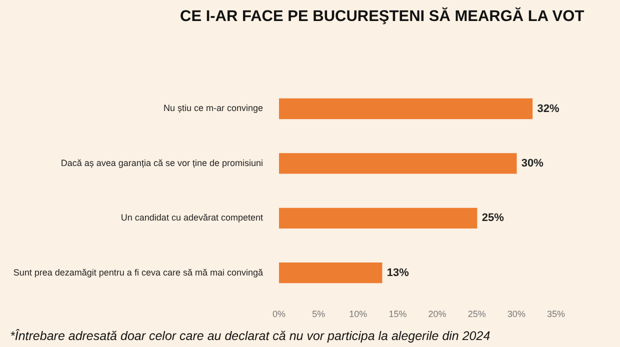 The height and width of the screenshot is (347, 620). What do you see at coordinates (358, 314) in the screenshot?
I see `x-tick-label: 10%` at bounding box center [358, 314].